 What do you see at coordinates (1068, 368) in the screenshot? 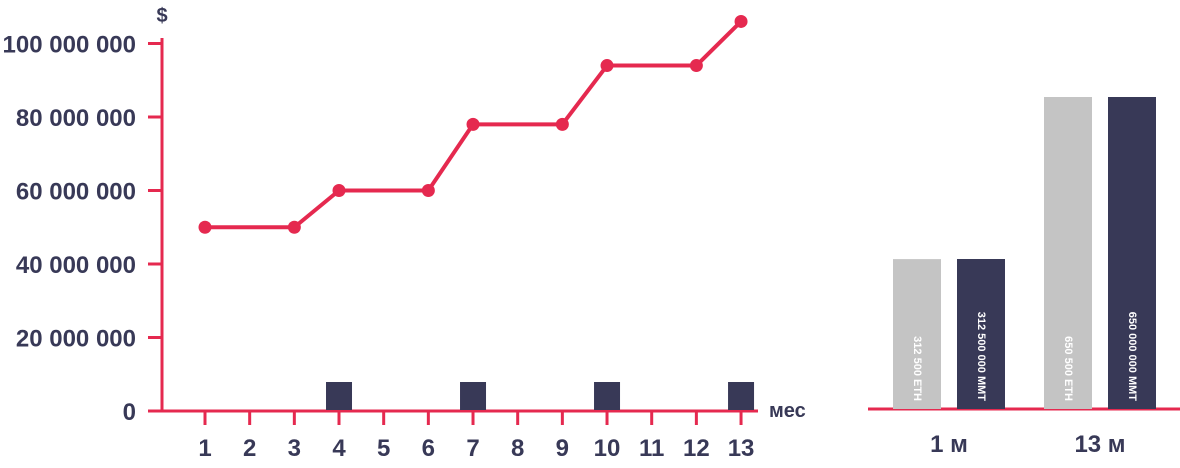
I see `bar-value-label: 650 500 ETH` at bounding box center [1068, 368].